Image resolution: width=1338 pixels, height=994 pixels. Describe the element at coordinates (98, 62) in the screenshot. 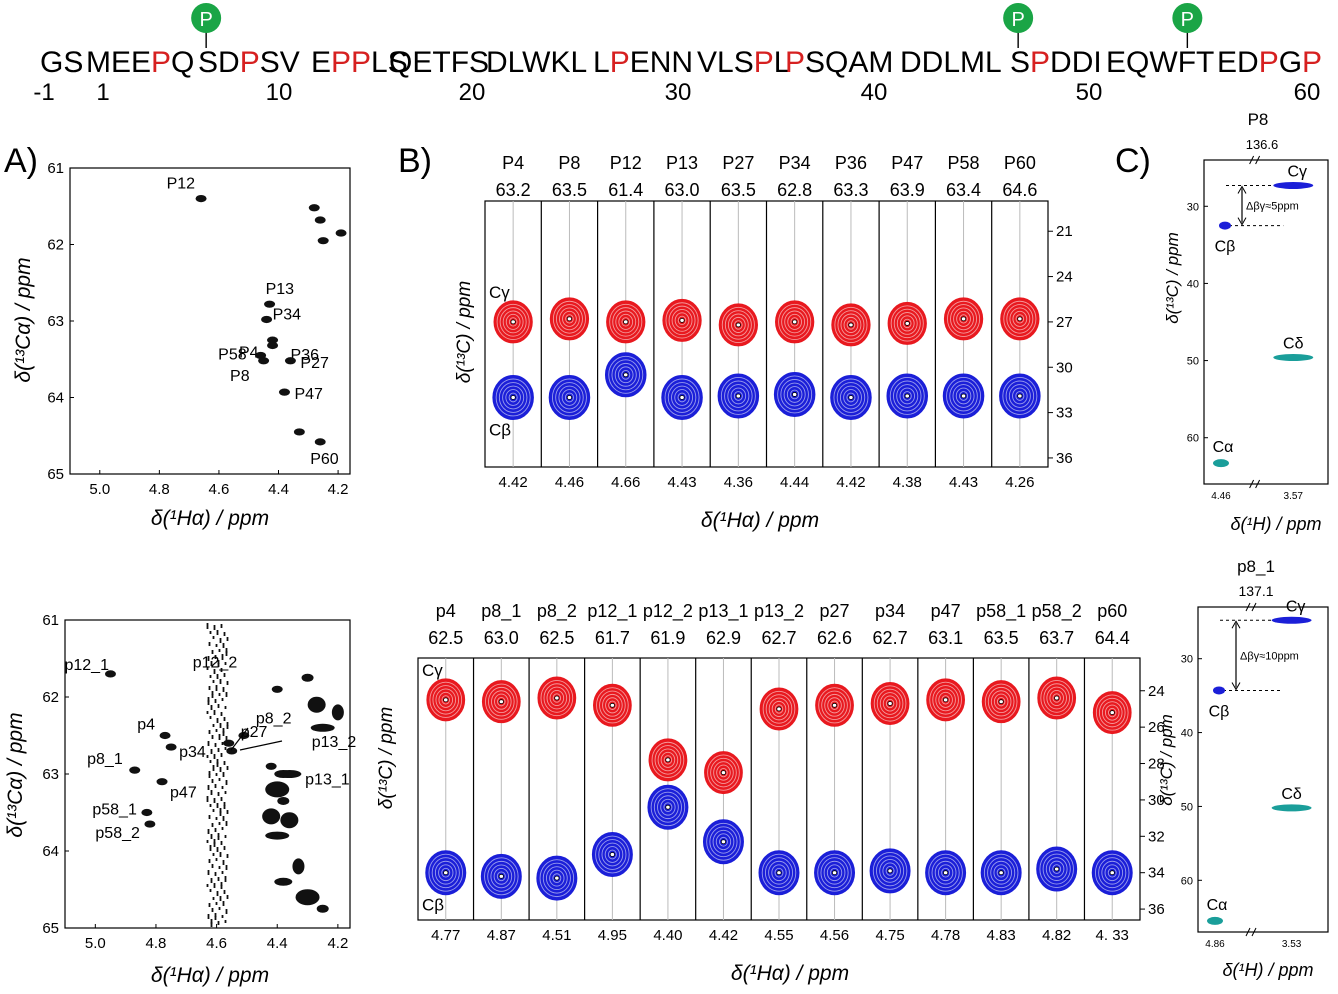

I see `residue: M` at that location.